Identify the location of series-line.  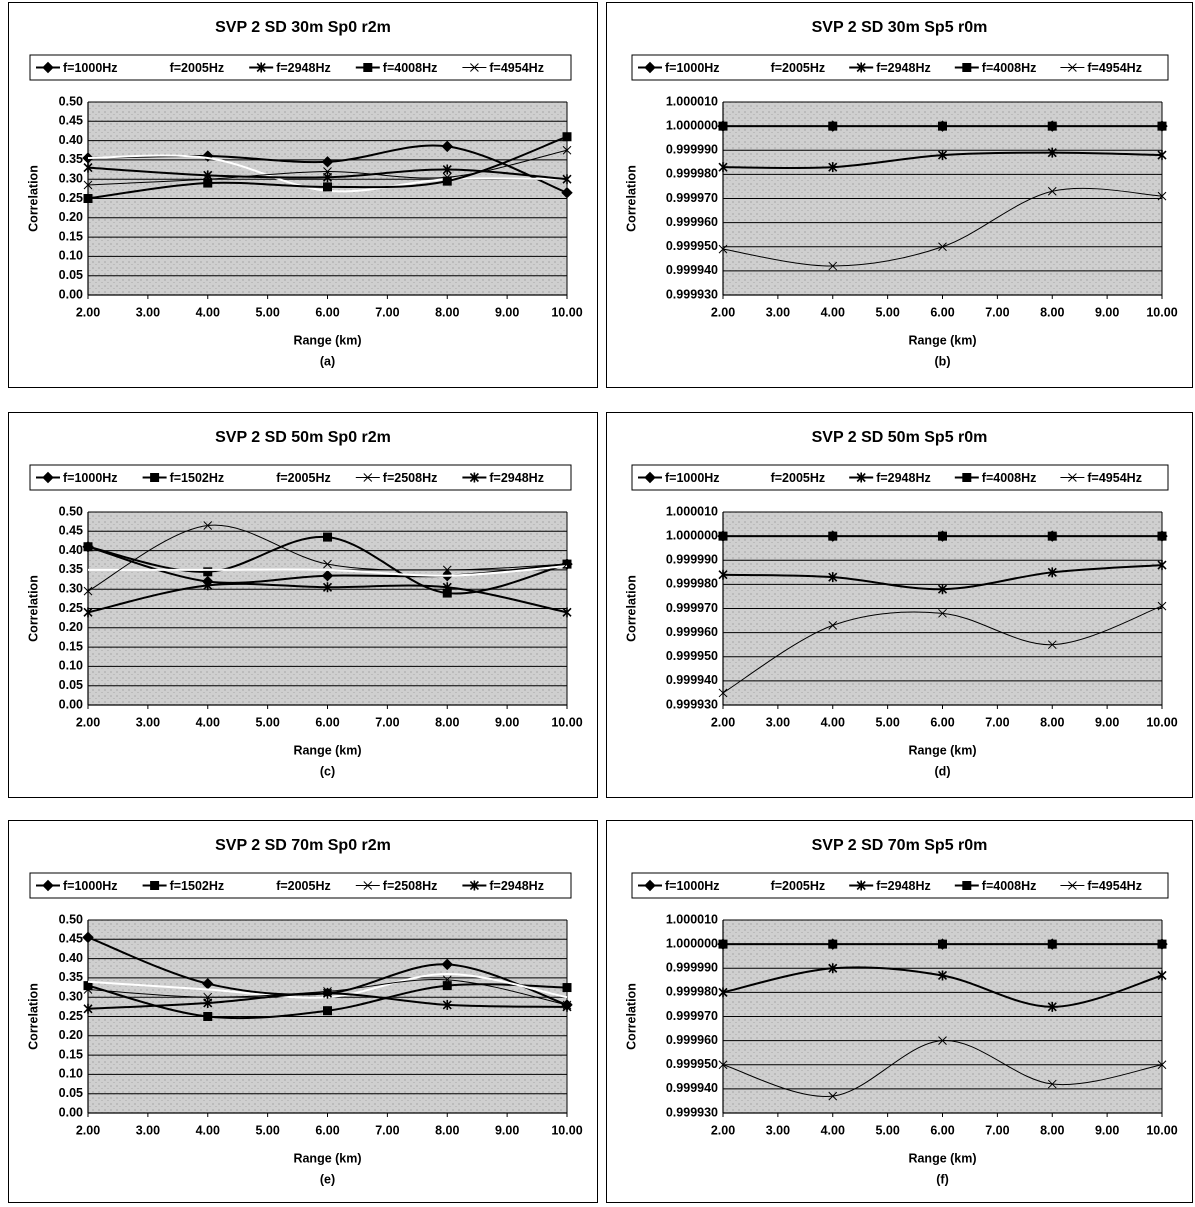
(327, 571).